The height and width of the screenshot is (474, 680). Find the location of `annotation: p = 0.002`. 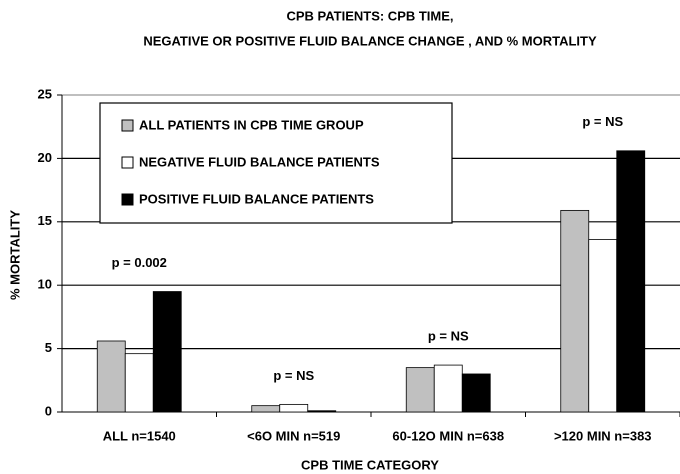

annotation: p = 0.002 is located at coordinates (139, 262).